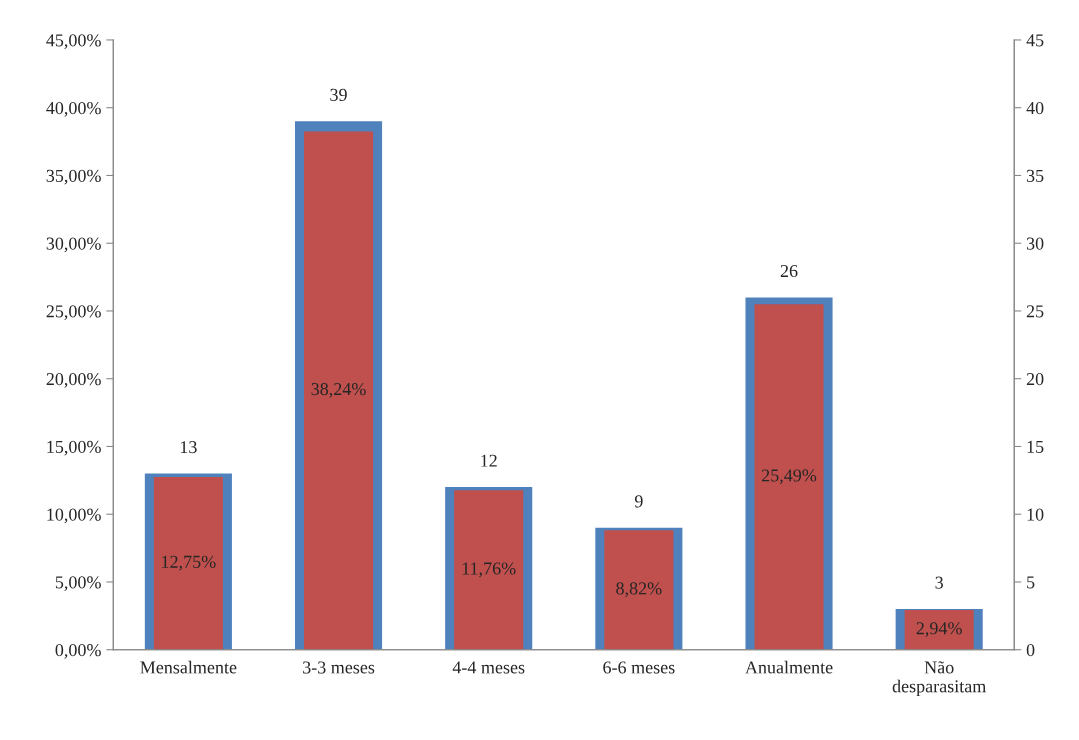 This screenshot has width=1079, height=740. I want to click on y2-tick-label: 15, so click(1035, 446).